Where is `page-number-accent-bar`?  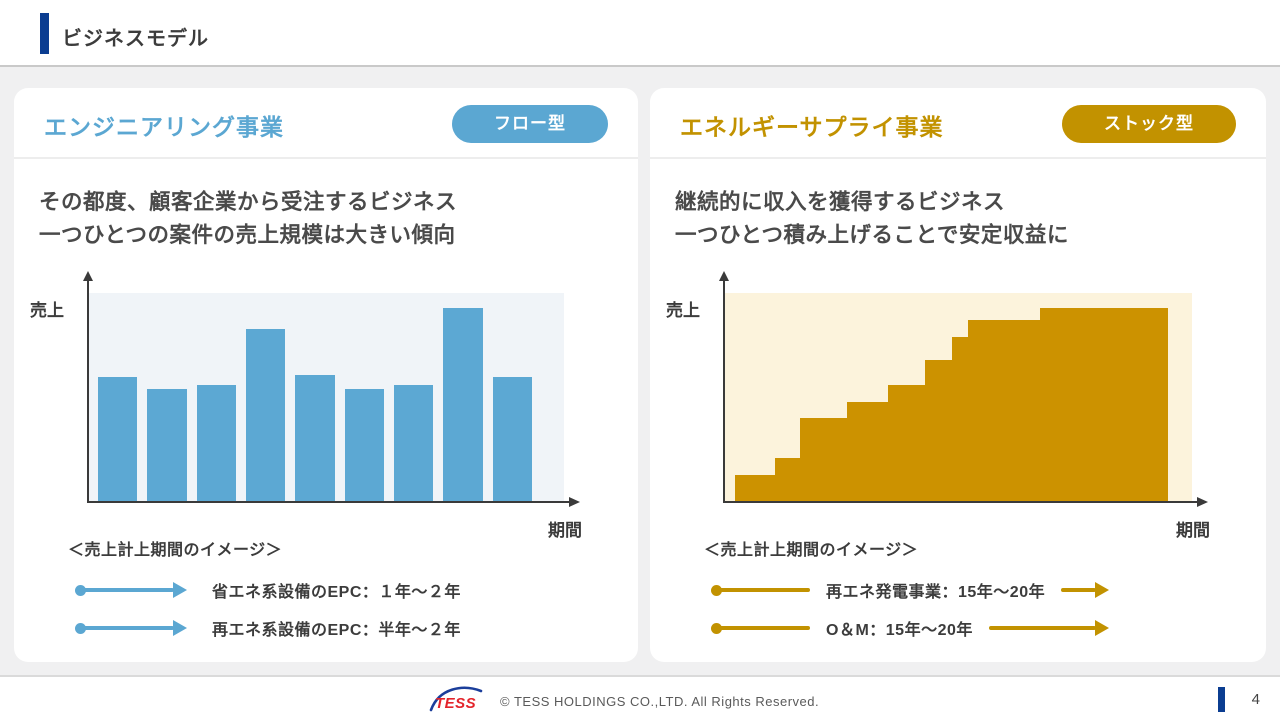 page-number-accent-bar is located at coordinates (1221, 699).